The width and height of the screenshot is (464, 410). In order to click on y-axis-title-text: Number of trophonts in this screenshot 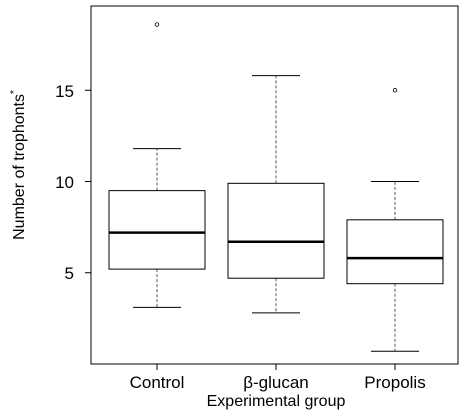, I will do `click(19, 167)`.